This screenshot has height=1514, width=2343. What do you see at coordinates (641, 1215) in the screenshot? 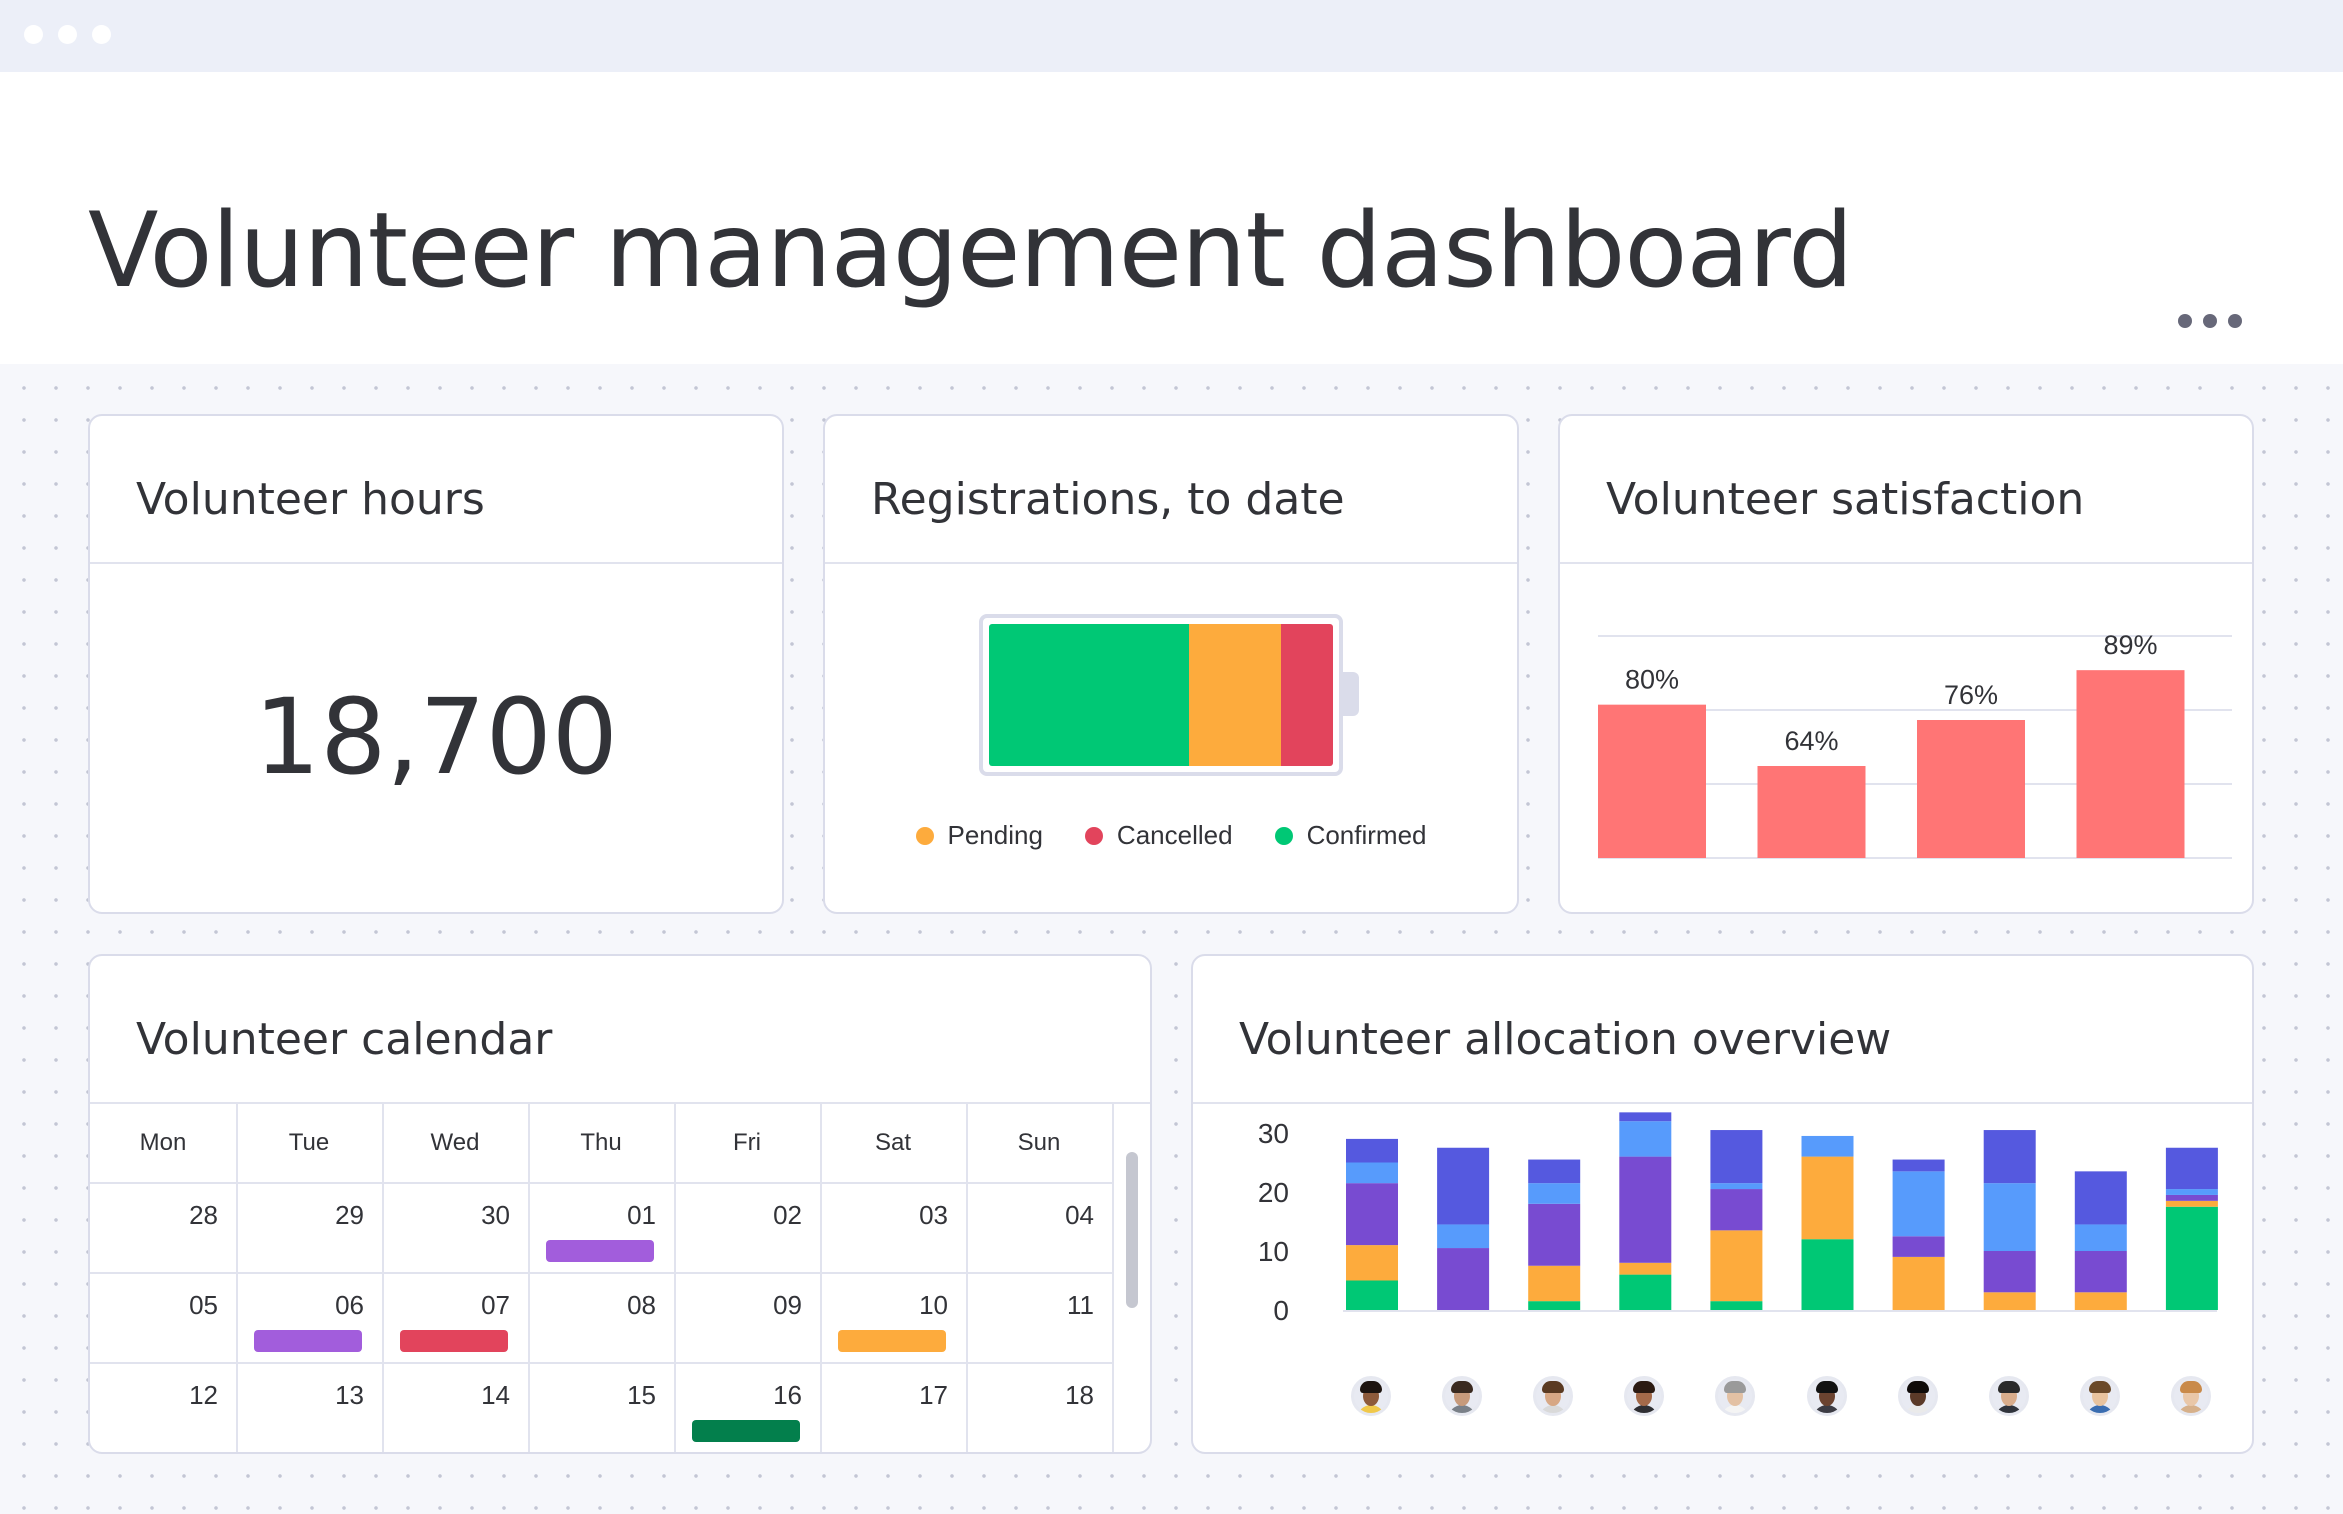
I see `calendar-date: 01` at bounding box center [641, 1215].